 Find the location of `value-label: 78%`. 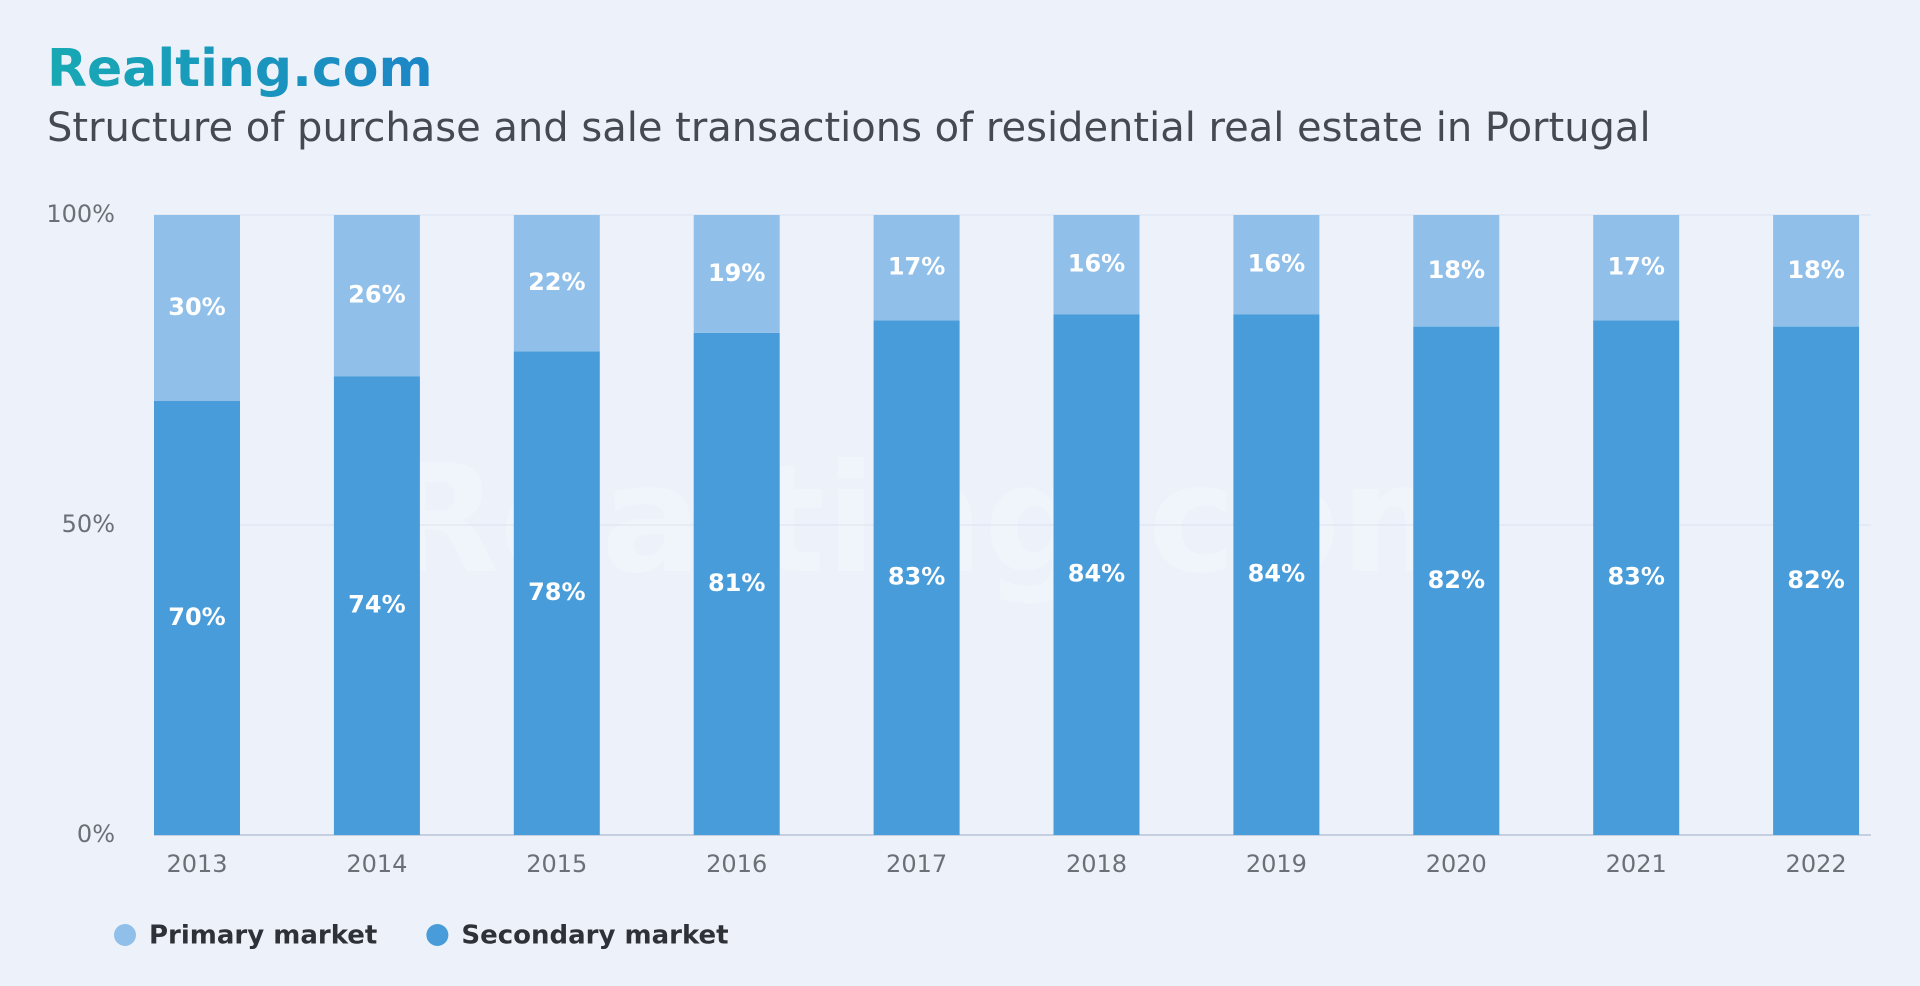

value-label: 78% is located at coordinates (556, 592).